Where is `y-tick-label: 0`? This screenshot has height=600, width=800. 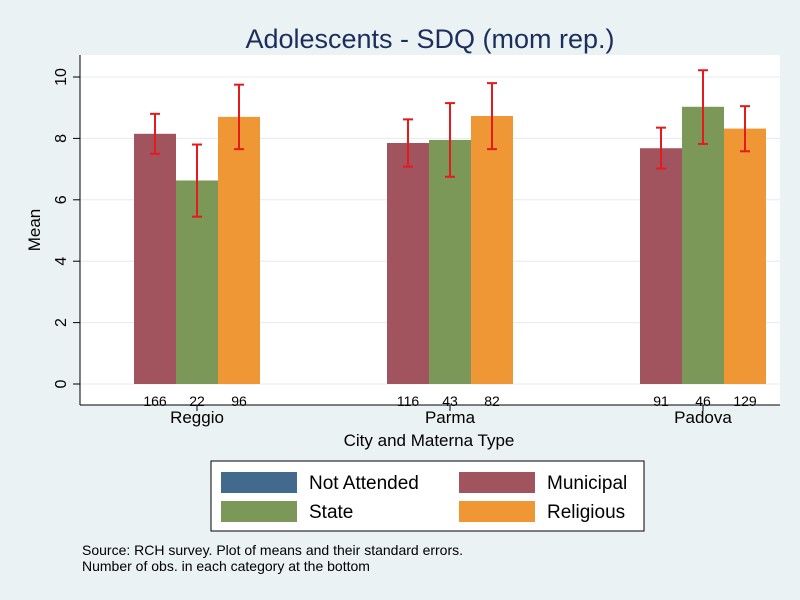
y-tick-label: 0 is located at coordinates (61, 383).